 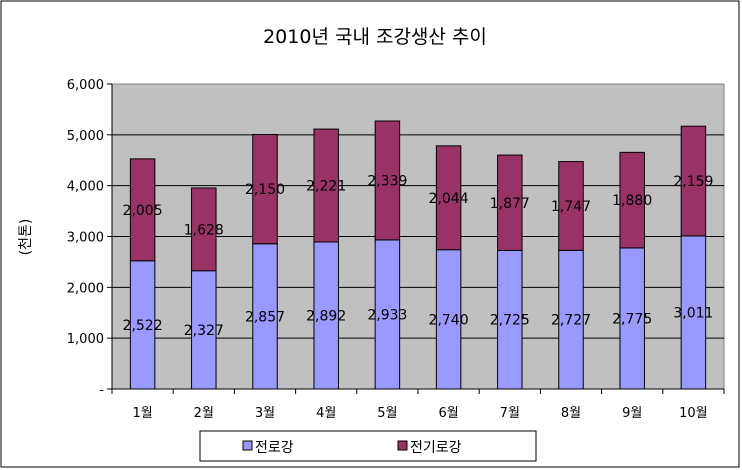 I want to click on data-label: 1,877, so click(x=510, y=204).